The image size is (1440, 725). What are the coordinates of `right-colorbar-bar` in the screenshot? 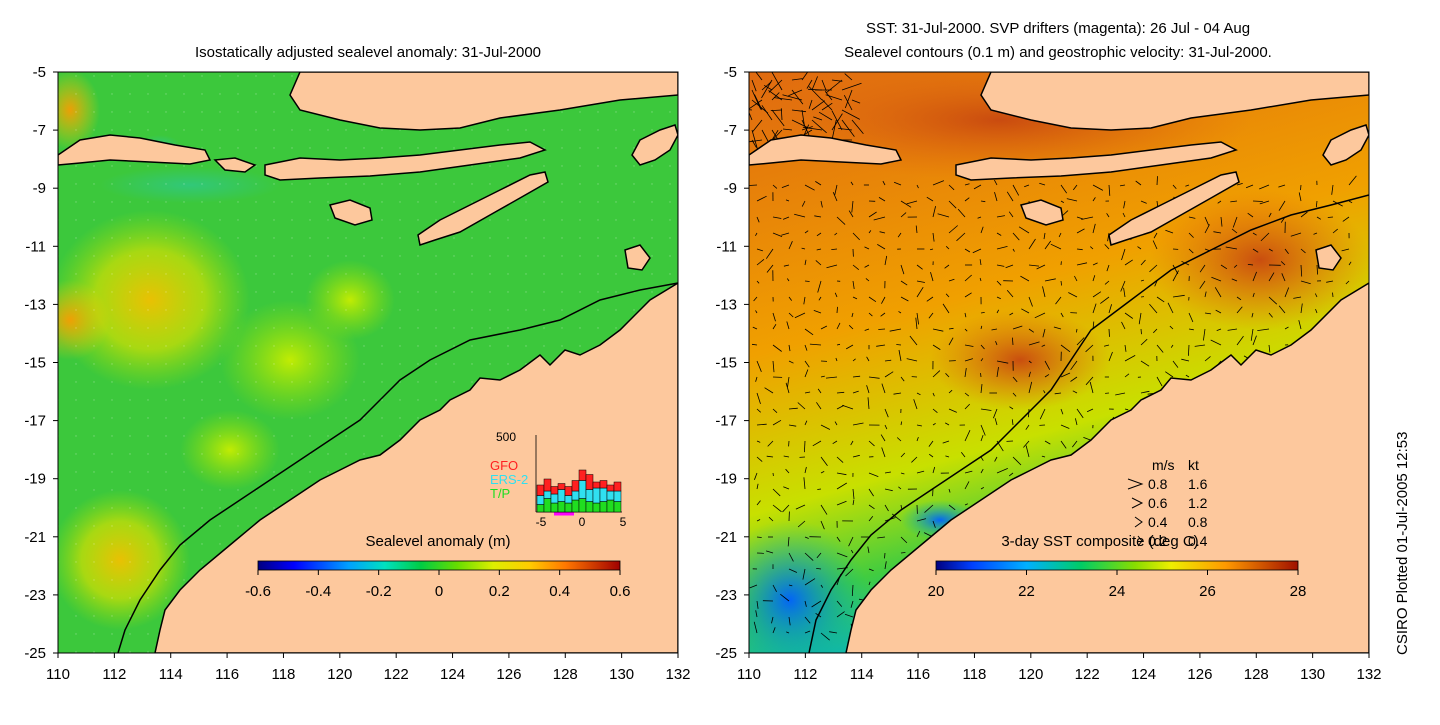 It's located at (1117, 565).